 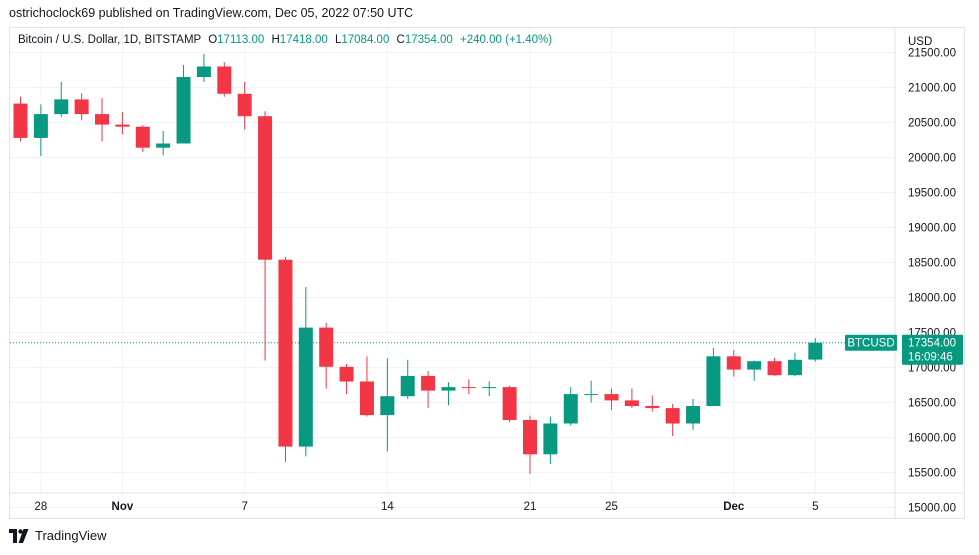 I want to click on x-tick-label-4: 21, so click(x=530, y=507).